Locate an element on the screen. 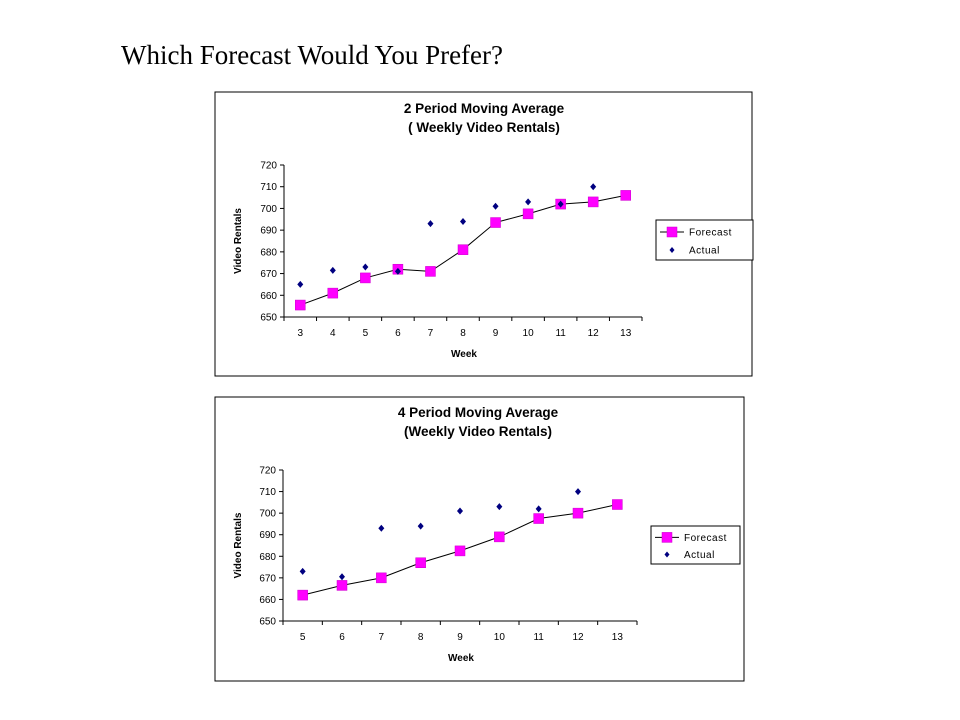  slide-title: Which Forecast Would You Prefer? is located at coordinates (312, 55).